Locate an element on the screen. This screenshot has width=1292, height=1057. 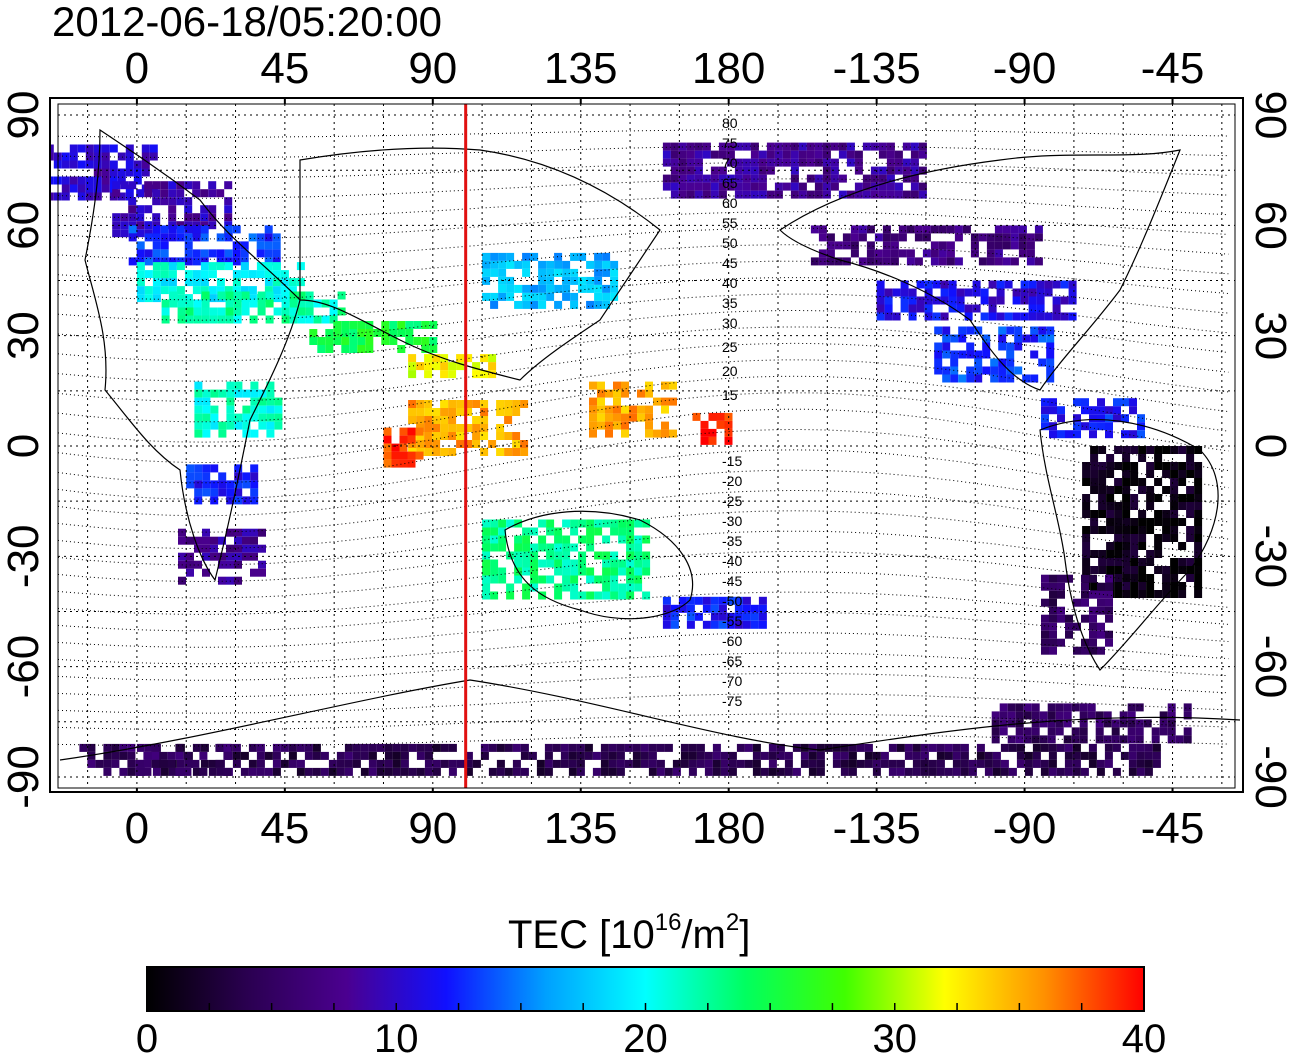
contour-label: -20 is located at coordinates (732, 481).